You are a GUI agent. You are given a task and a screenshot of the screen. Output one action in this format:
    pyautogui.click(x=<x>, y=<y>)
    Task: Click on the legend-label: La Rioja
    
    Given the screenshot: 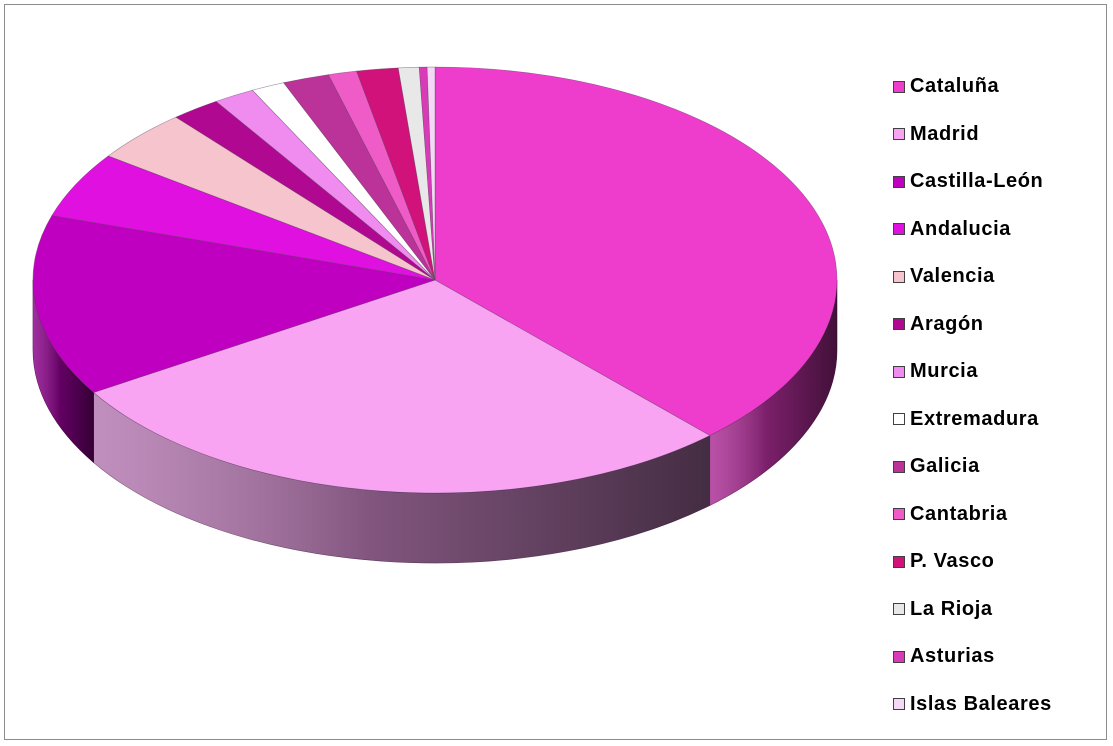 What is the action you would take?
    pyautogui.click(x=951, y=608)
    